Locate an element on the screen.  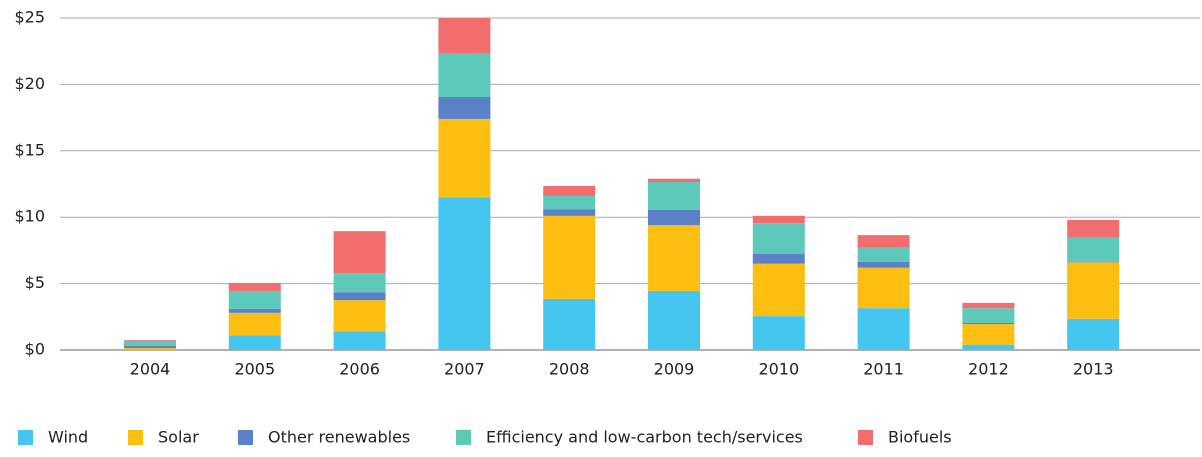
x-tick-label: 2007 is located at coordinates (464, 369).